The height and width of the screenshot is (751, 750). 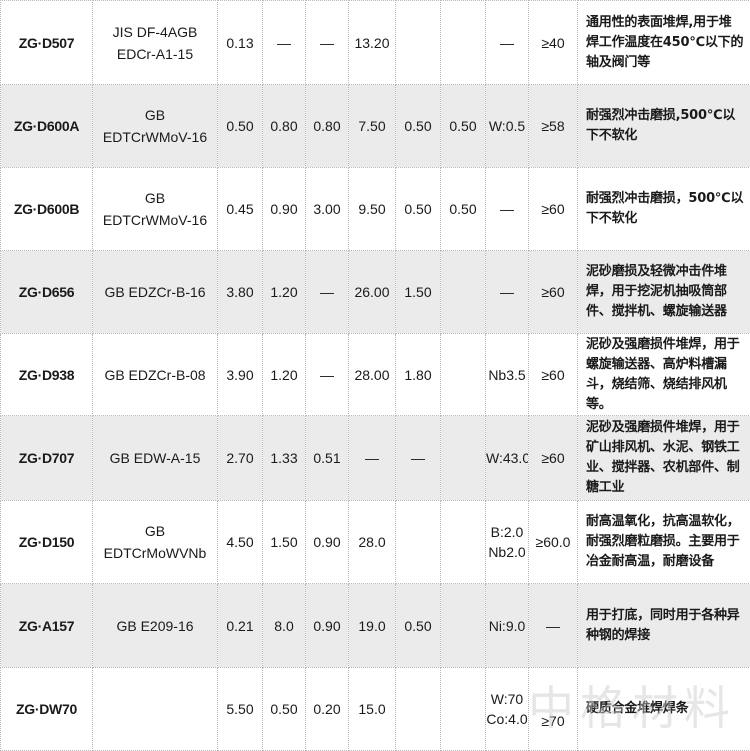 I want to click on model-cell: ZG·D938, so click(x=47, y=375).